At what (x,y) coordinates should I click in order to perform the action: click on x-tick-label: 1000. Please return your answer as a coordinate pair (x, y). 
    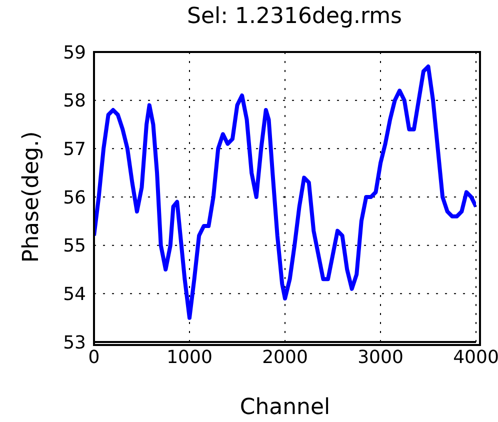
    Looking at the image, I should click on (189, 357).